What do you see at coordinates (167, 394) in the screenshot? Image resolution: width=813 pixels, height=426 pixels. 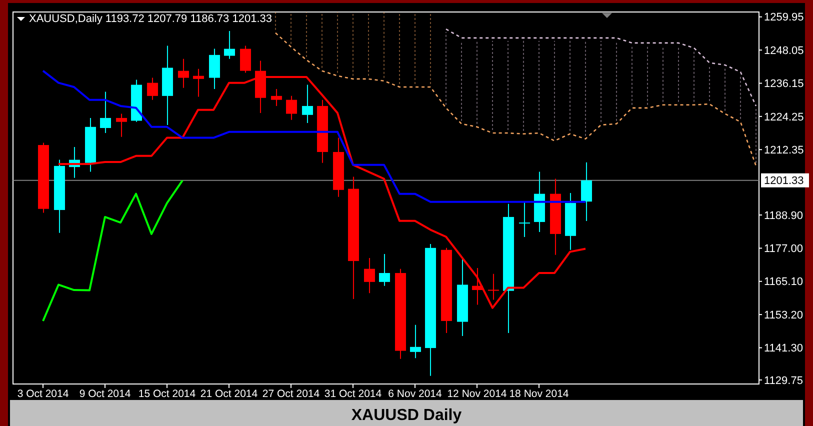 I see `x-tick-label: 15 Oct 2014` at bounding box center [167, 394].